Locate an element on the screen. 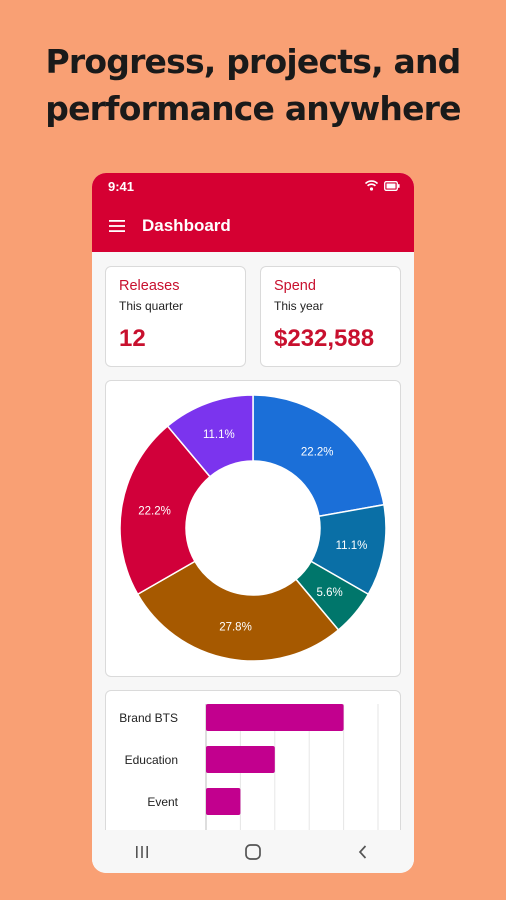  stat-card-releases: Releases This quarter 12 is located at coordinates (175, 316).